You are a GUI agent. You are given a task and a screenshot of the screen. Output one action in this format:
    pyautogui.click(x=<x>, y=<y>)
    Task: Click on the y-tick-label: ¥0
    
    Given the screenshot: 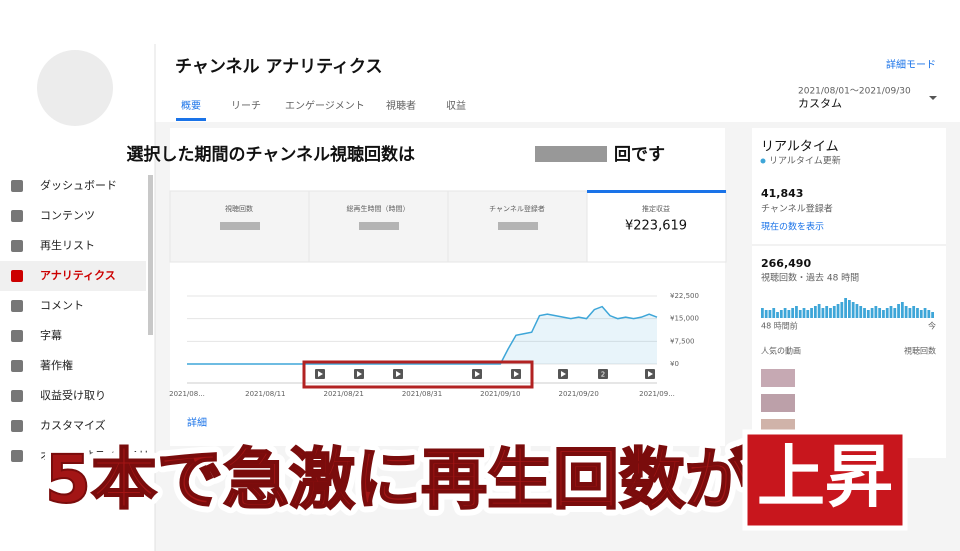 What is the action you would take?
    pyautogui.click(x=674, y=364)
    